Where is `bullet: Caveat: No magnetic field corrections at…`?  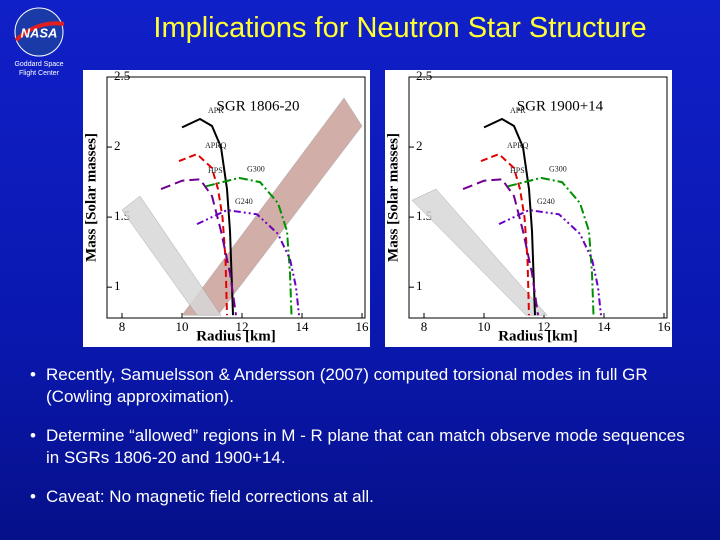 bullet: Caveat: No magnetic field corrections at… is located at coordinates (365, 497).